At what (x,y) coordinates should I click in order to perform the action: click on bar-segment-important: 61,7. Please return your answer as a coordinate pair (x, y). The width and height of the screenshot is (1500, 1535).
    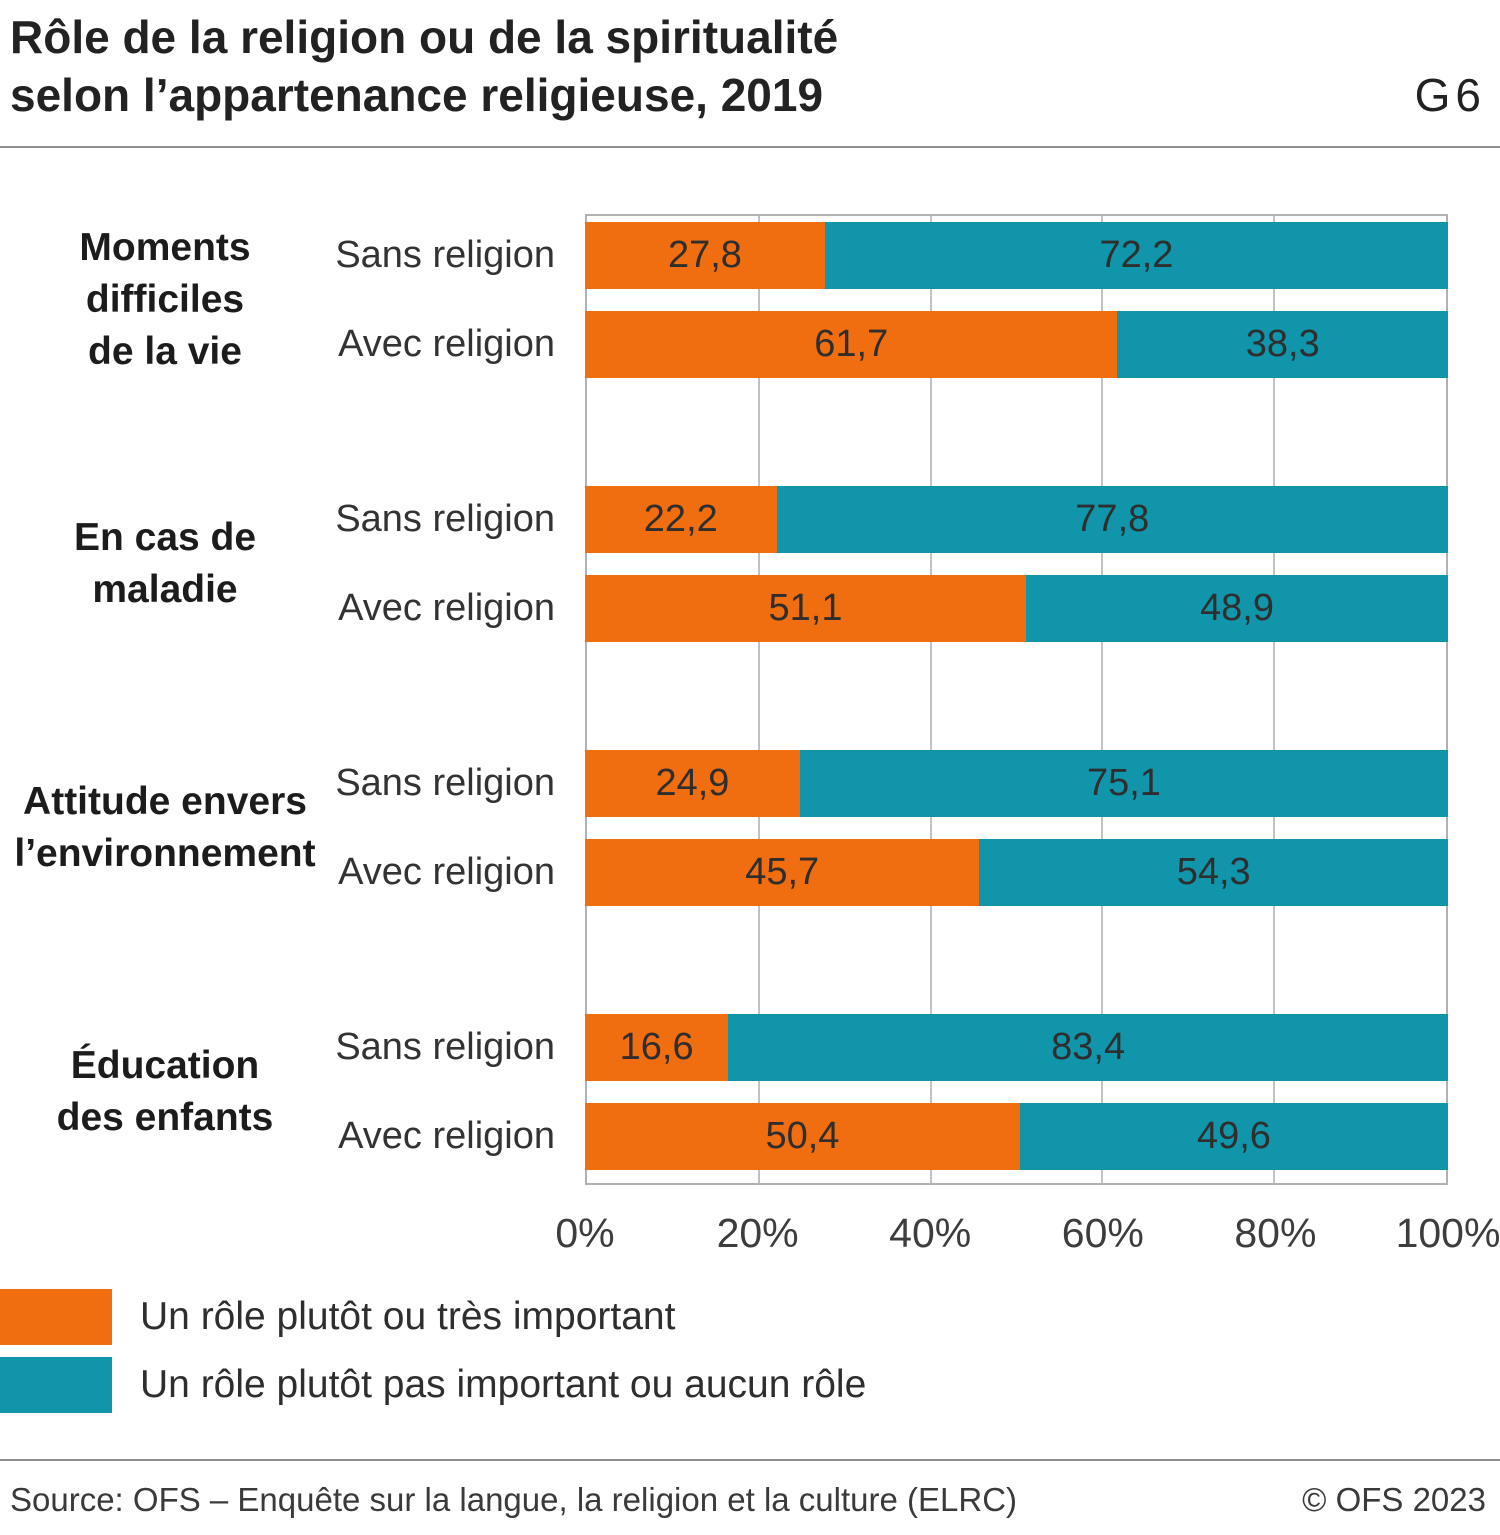
    Looking at the image, I should click on (851, 344).